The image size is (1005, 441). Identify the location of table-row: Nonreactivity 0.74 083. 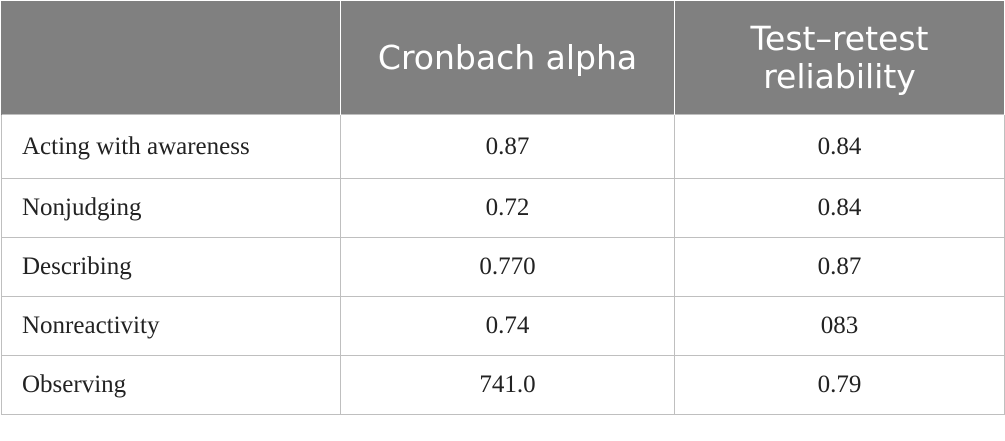
(503, 326).